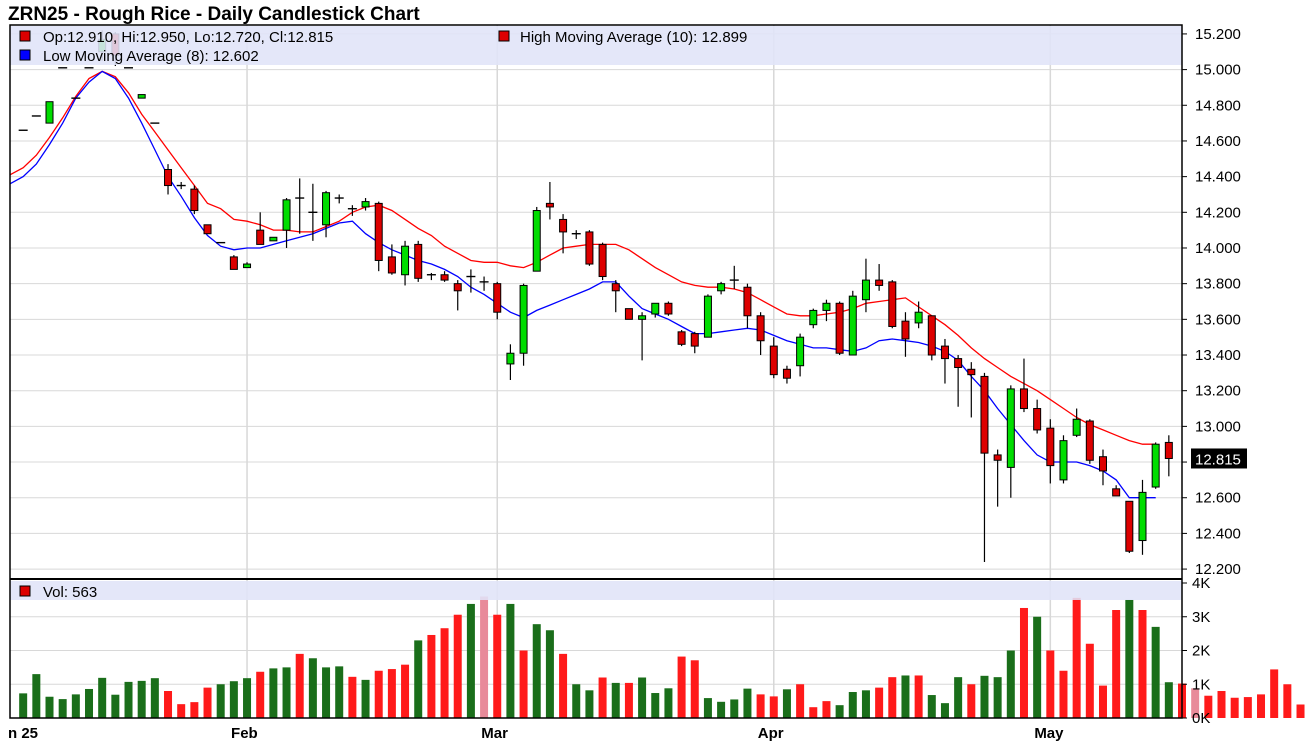 The image size is (1306, 748). I want to click on price-tick-label: 14.600, so click(1218, 141).